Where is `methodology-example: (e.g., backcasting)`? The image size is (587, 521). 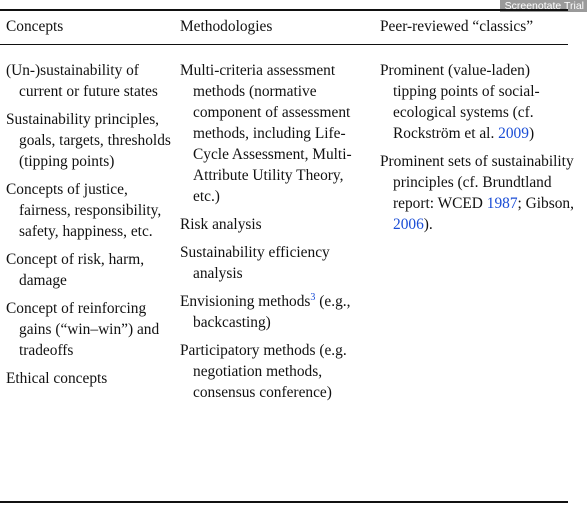 methodology-example: (e.g., backcasting) is located at coordinates (272, 312).